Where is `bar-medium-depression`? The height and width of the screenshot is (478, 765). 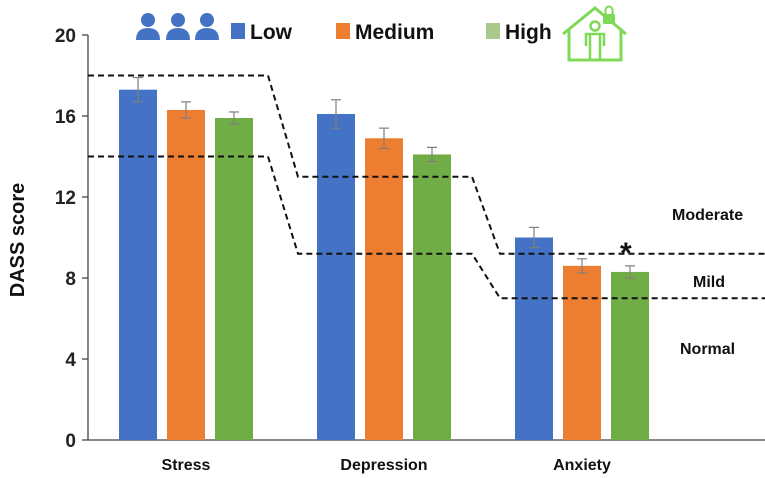
bar-medium-depression is located at coordinates (384, 289).